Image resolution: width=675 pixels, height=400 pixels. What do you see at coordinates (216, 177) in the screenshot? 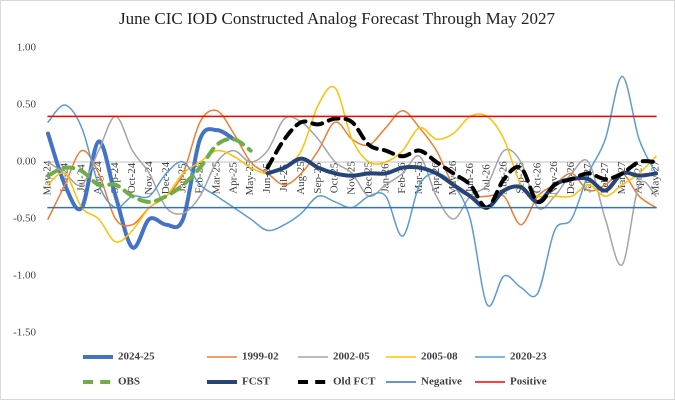
I see `x-tick-label: Mar-25` at bounding box center [216, 177].